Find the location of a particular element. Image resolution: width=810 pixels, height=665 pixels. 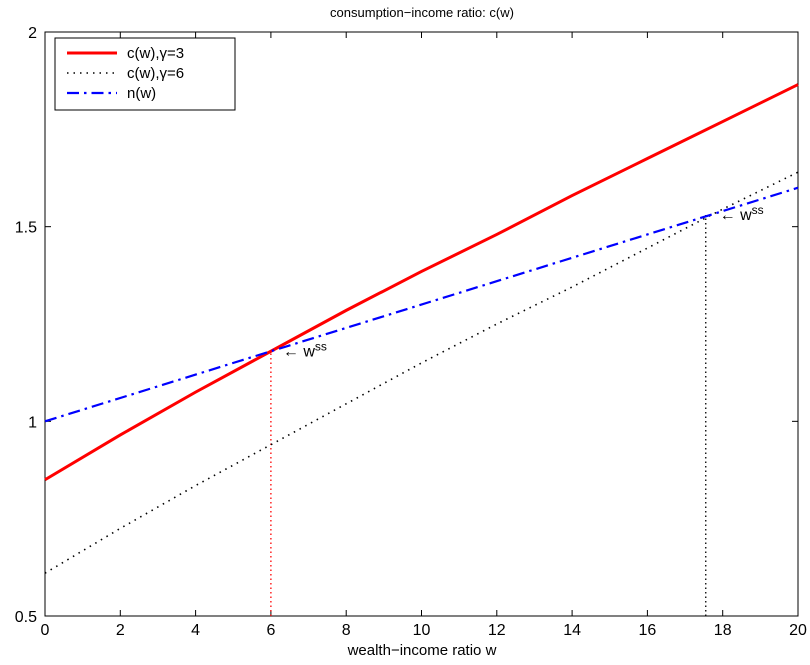

x-tick-label: 2 is located at coordinates (120, 630).